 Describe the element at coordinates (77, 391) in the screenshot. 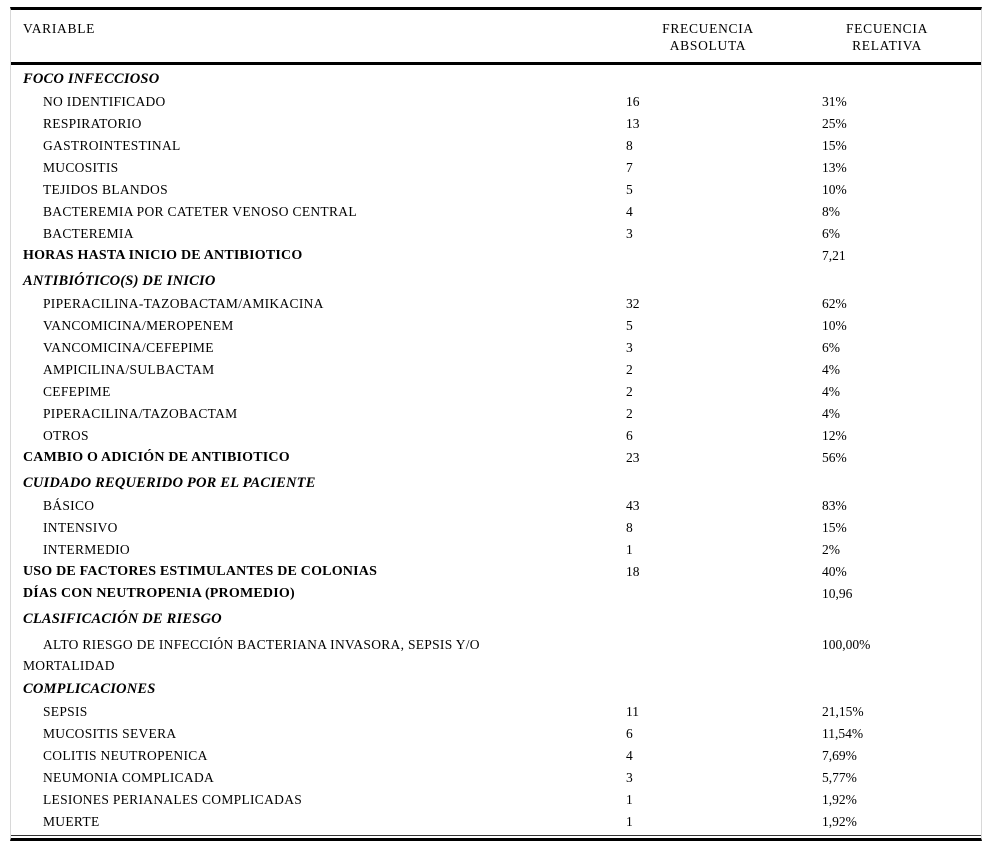

I see `row-label: CEFEPIME` at that location.